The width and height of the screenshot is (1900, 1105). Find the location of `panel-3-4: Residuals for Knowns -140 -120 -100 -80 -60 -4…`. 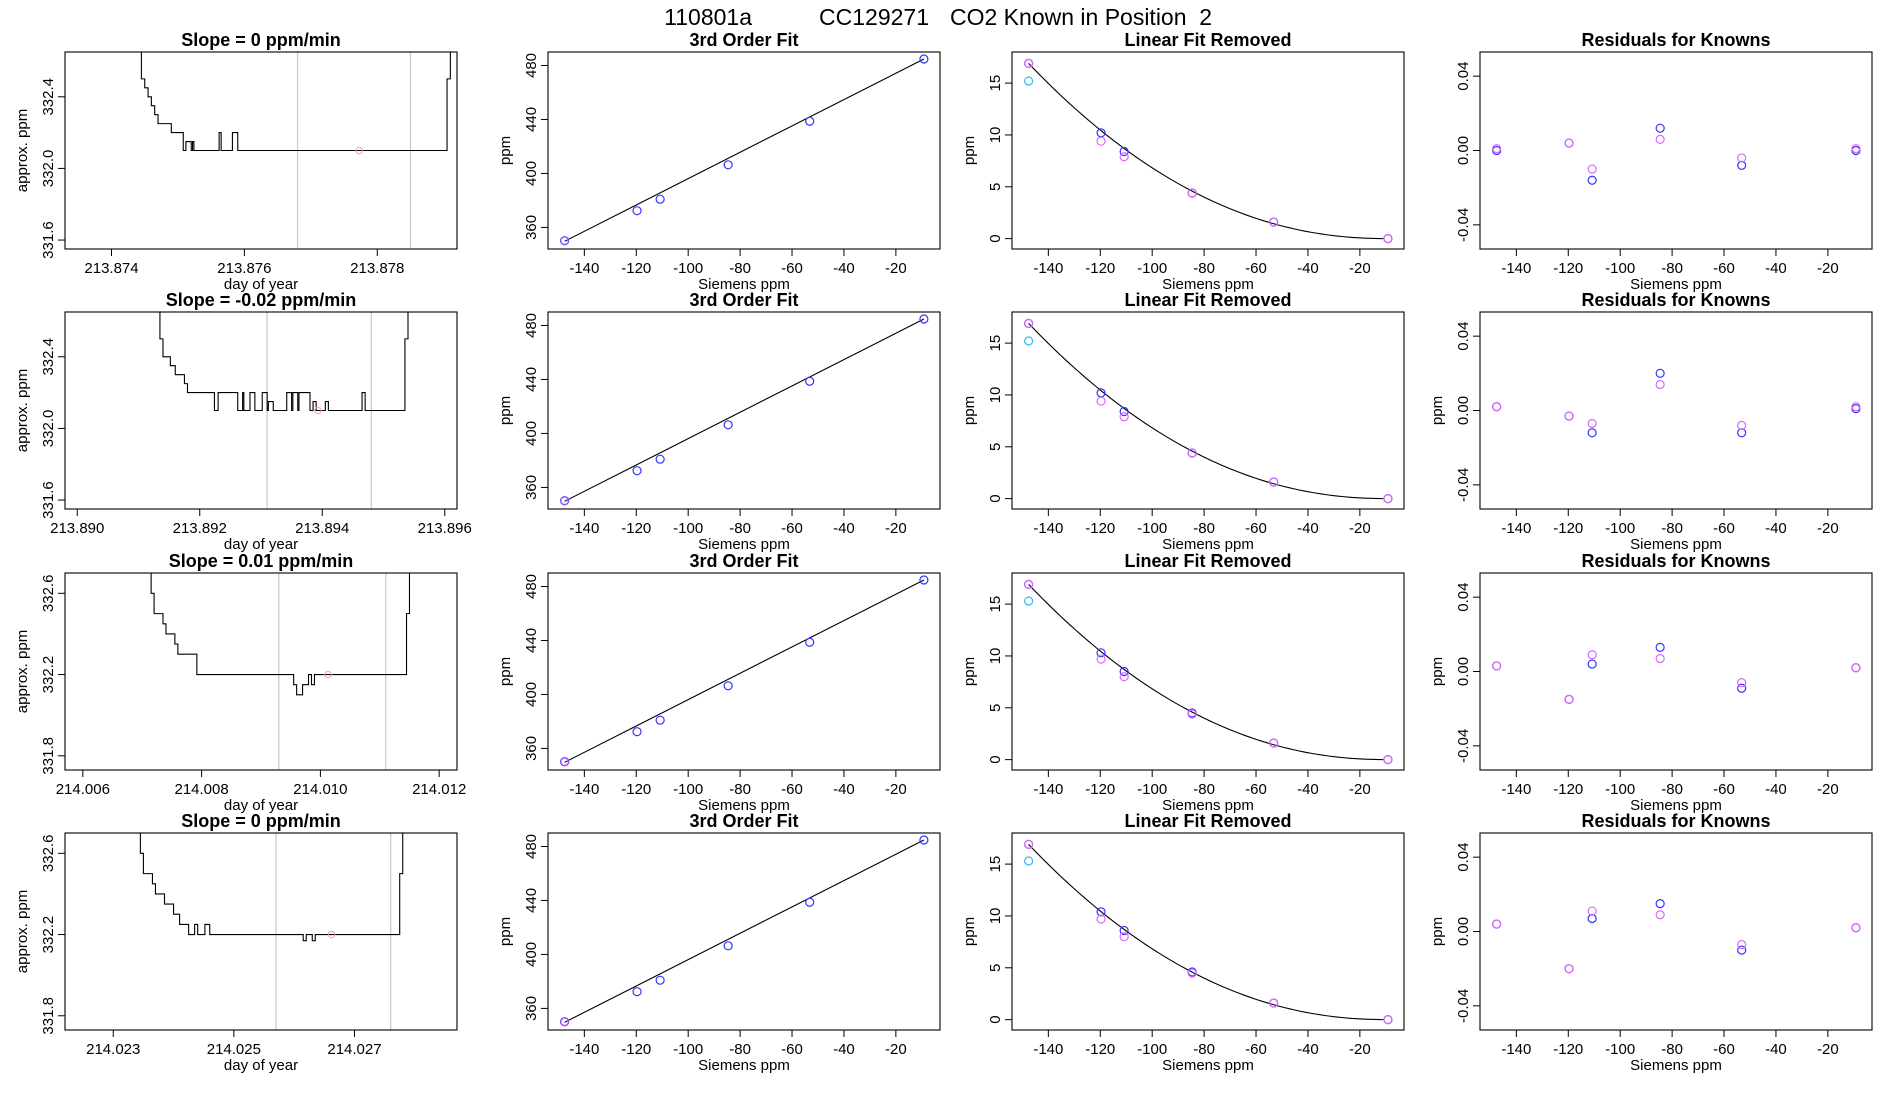

panel-3-4: Residuals for Knowns -140 -120 -100 -80 -60 -4… is located at coordinates (1651, 682).